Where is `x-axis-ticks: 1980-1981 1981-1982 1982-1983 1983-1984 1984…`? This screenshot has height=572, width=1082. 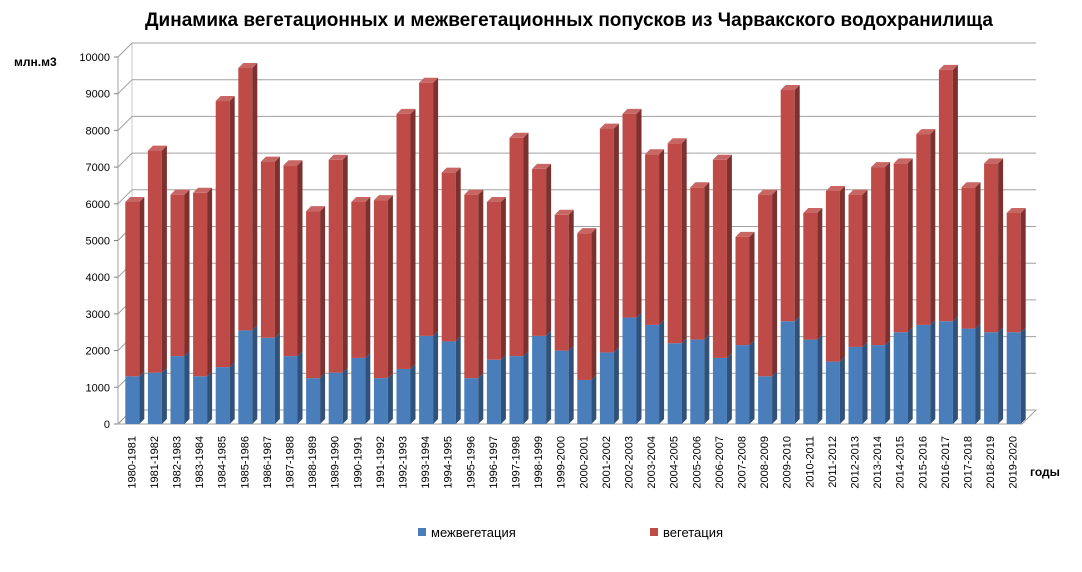
x-axis-ticks: 1980-1981 1981-1982 1982-1983 1983-1984 1984… is located at coordinates (572, 462).